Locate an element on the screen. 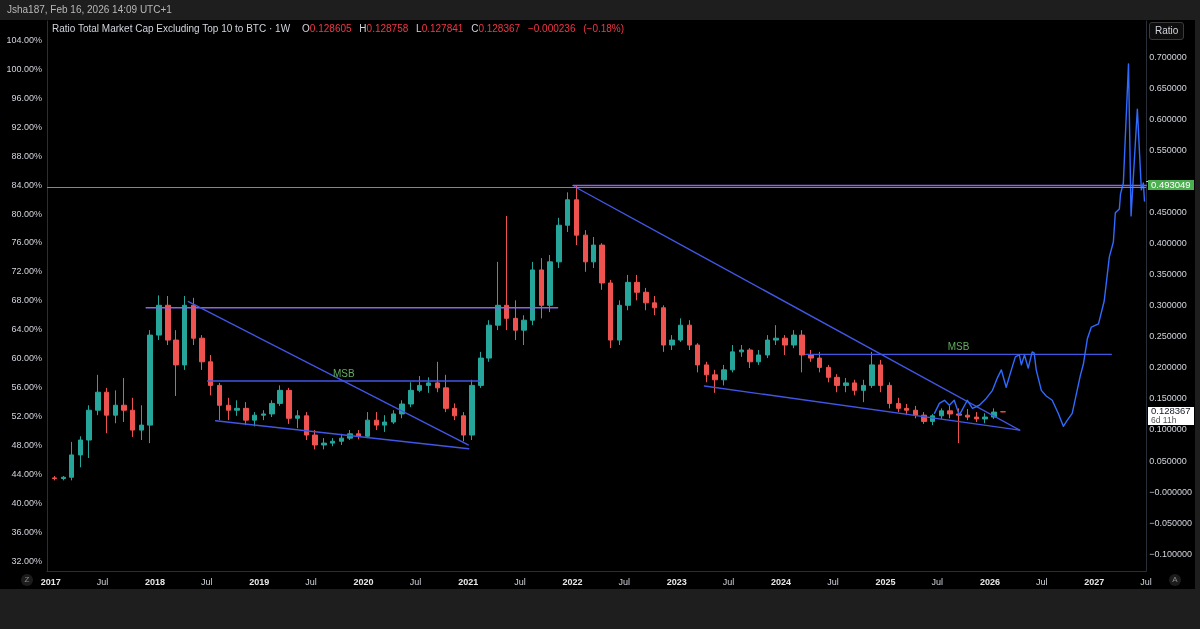 The image size is (1200, 629). chart-subtitle: O0.128605 H0.128758 L0.127841 C0.128367 −0.000236 (−0.18%) is located at coordinates (463, 28).